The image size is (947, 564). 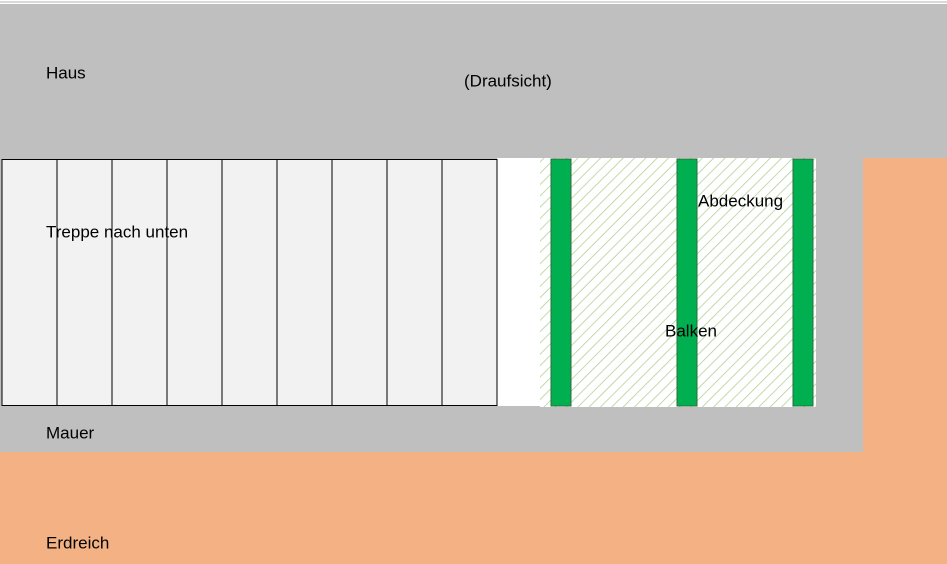 What do you see at coordinates (117, 231) in the screenshot?
I see `stairs-label: Treppe nach unten` at bounding box center [117, 231].